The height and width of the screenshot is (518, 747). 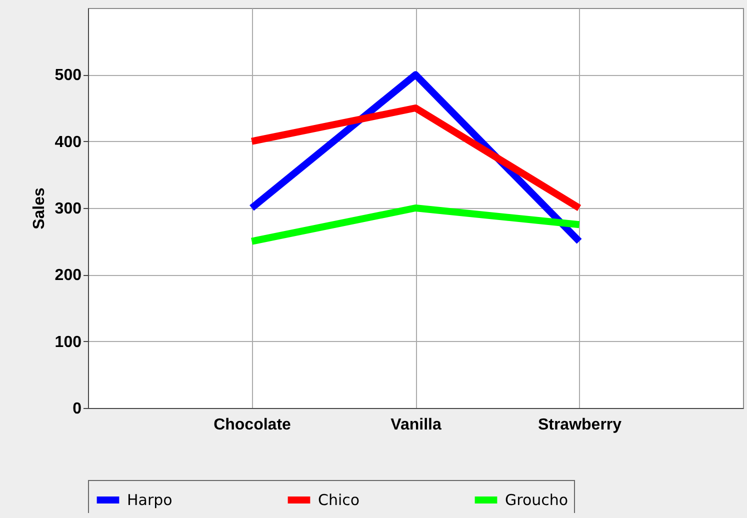 I want to click on y-tick-label: 400, so click(x=68, y=142).